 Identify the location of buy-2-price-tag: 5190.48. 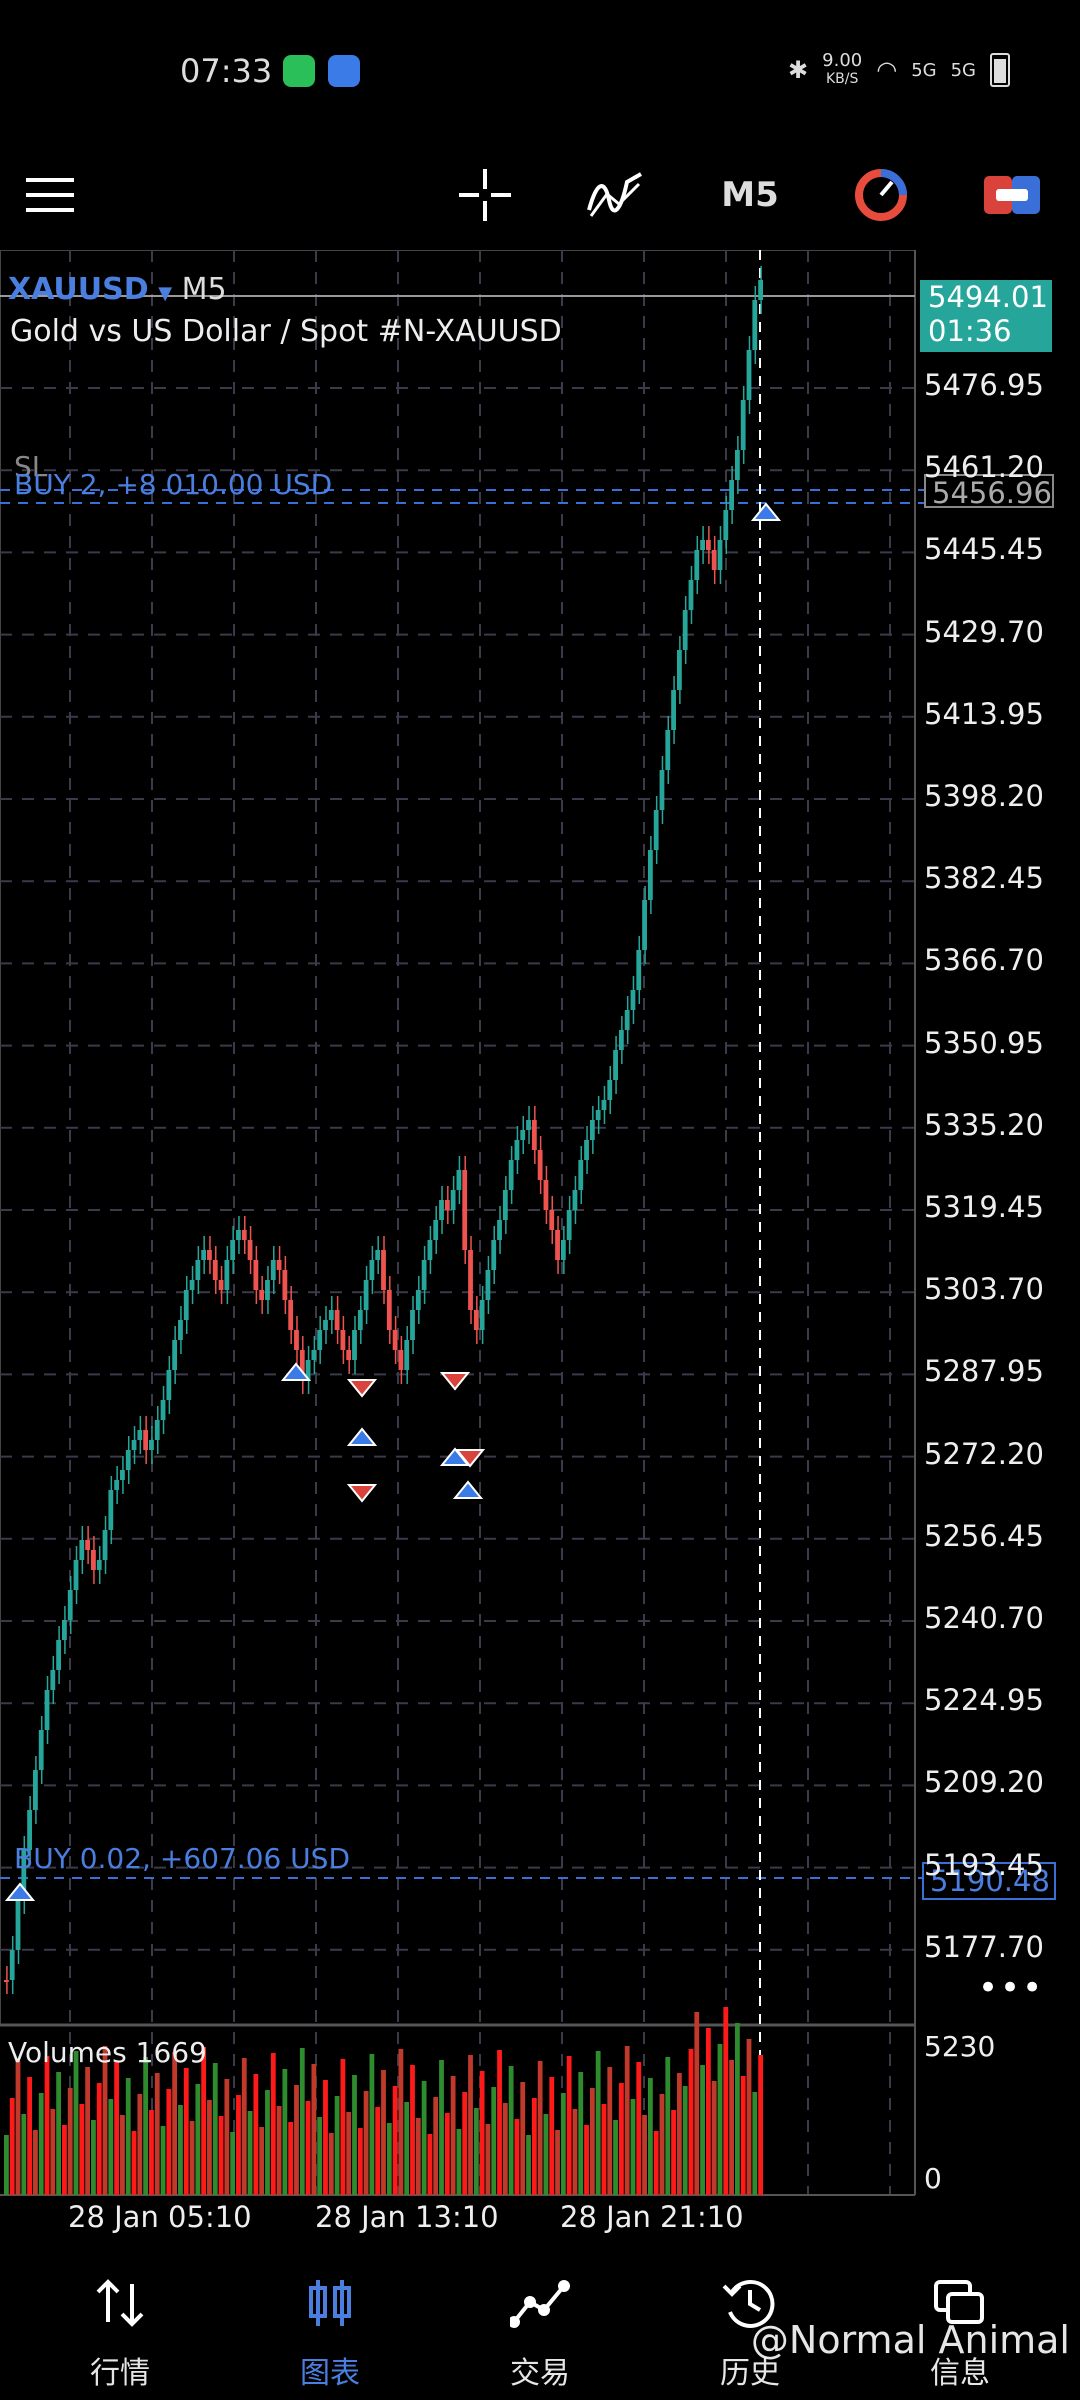
(989, 1881).